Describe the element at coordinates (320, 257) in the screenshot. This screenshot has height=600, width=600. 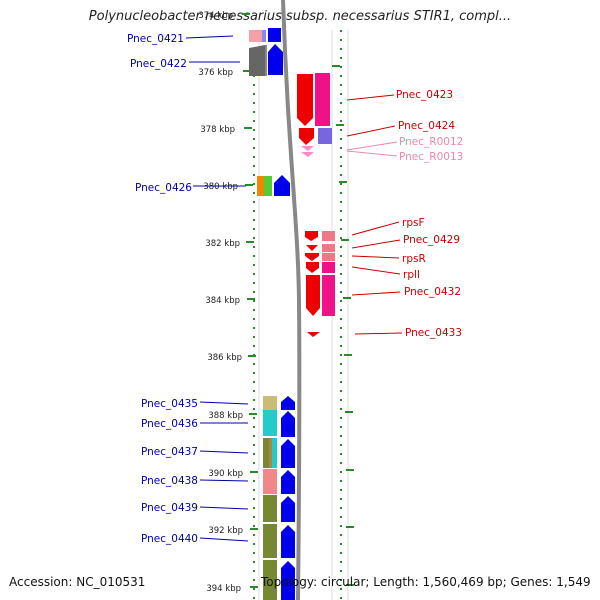
I see `gene-block-rpsR` at that location.